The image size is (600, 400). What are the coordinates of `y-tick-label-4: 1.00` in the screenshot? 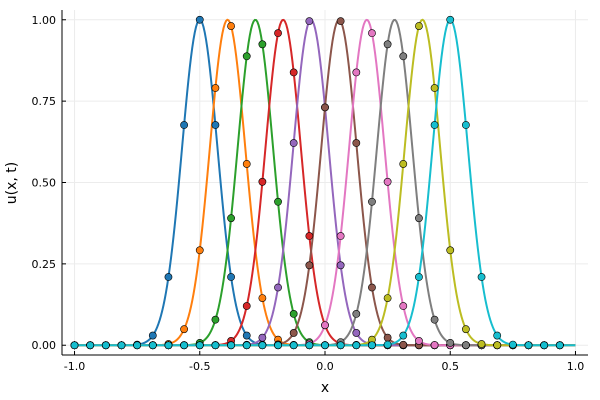 It's located at (44, 20).